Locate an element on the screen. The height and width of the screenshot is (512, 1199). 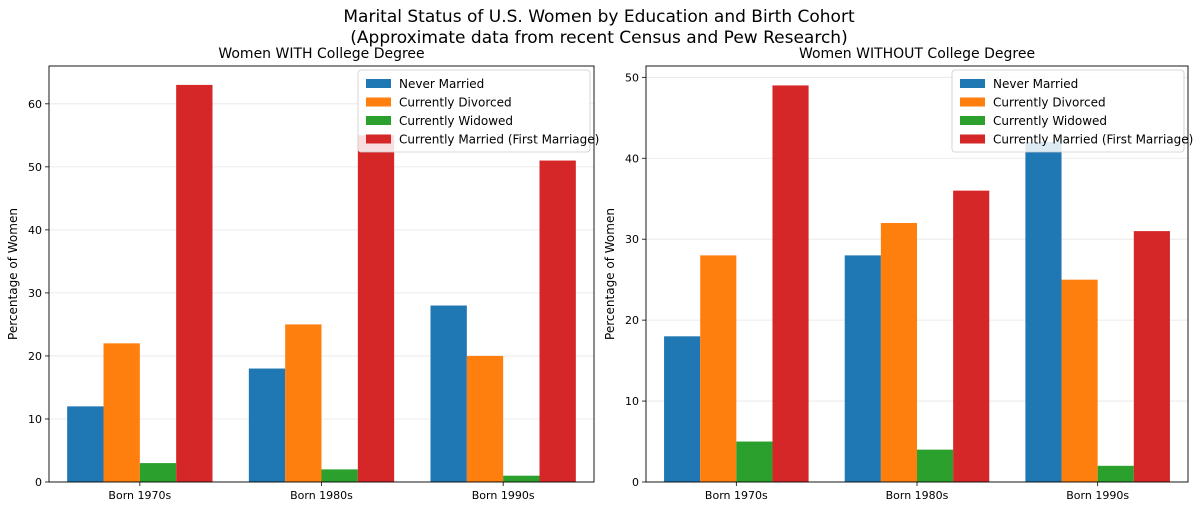
y-tick-label: 60 is located at coordinates (35, 104).